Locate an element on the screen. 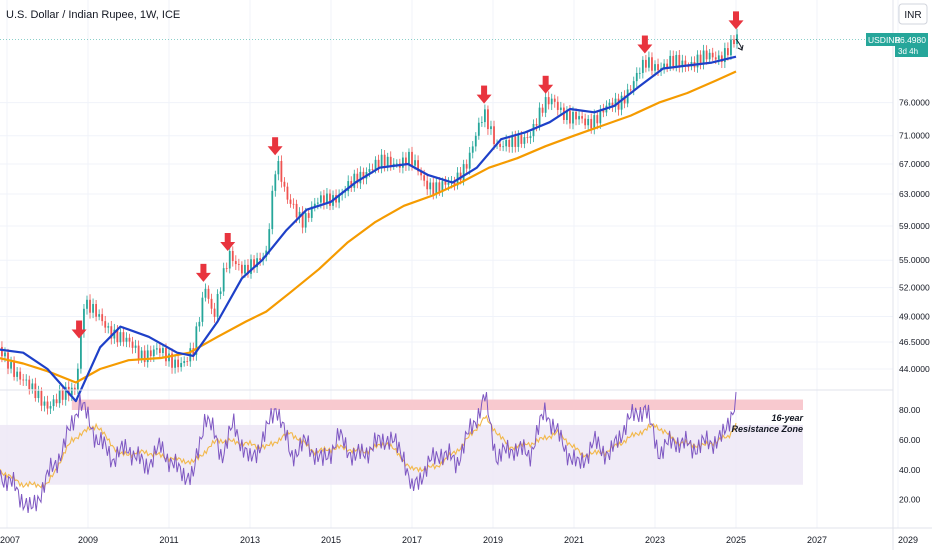 The image size is (932, 550). time-axis-tick: 2021 is located at coordinates (574, 540).